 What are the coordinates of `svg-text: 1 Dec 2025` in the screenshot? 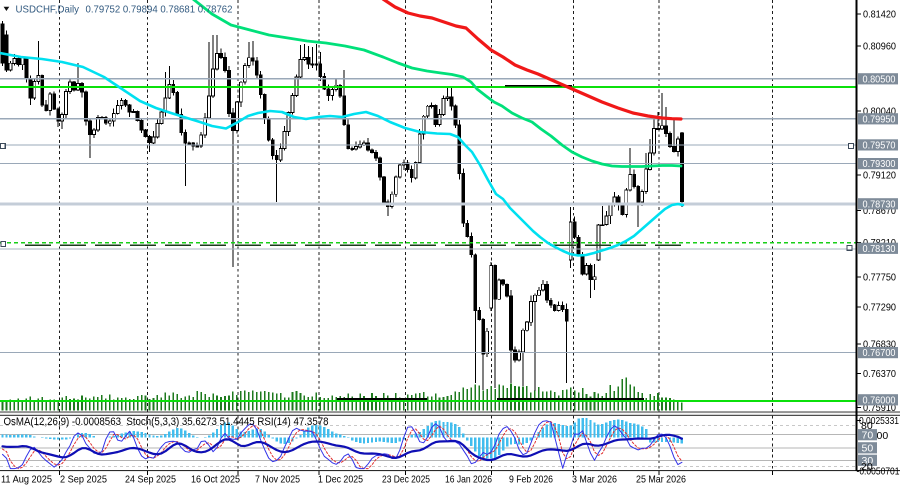 It's located at (340, 480).